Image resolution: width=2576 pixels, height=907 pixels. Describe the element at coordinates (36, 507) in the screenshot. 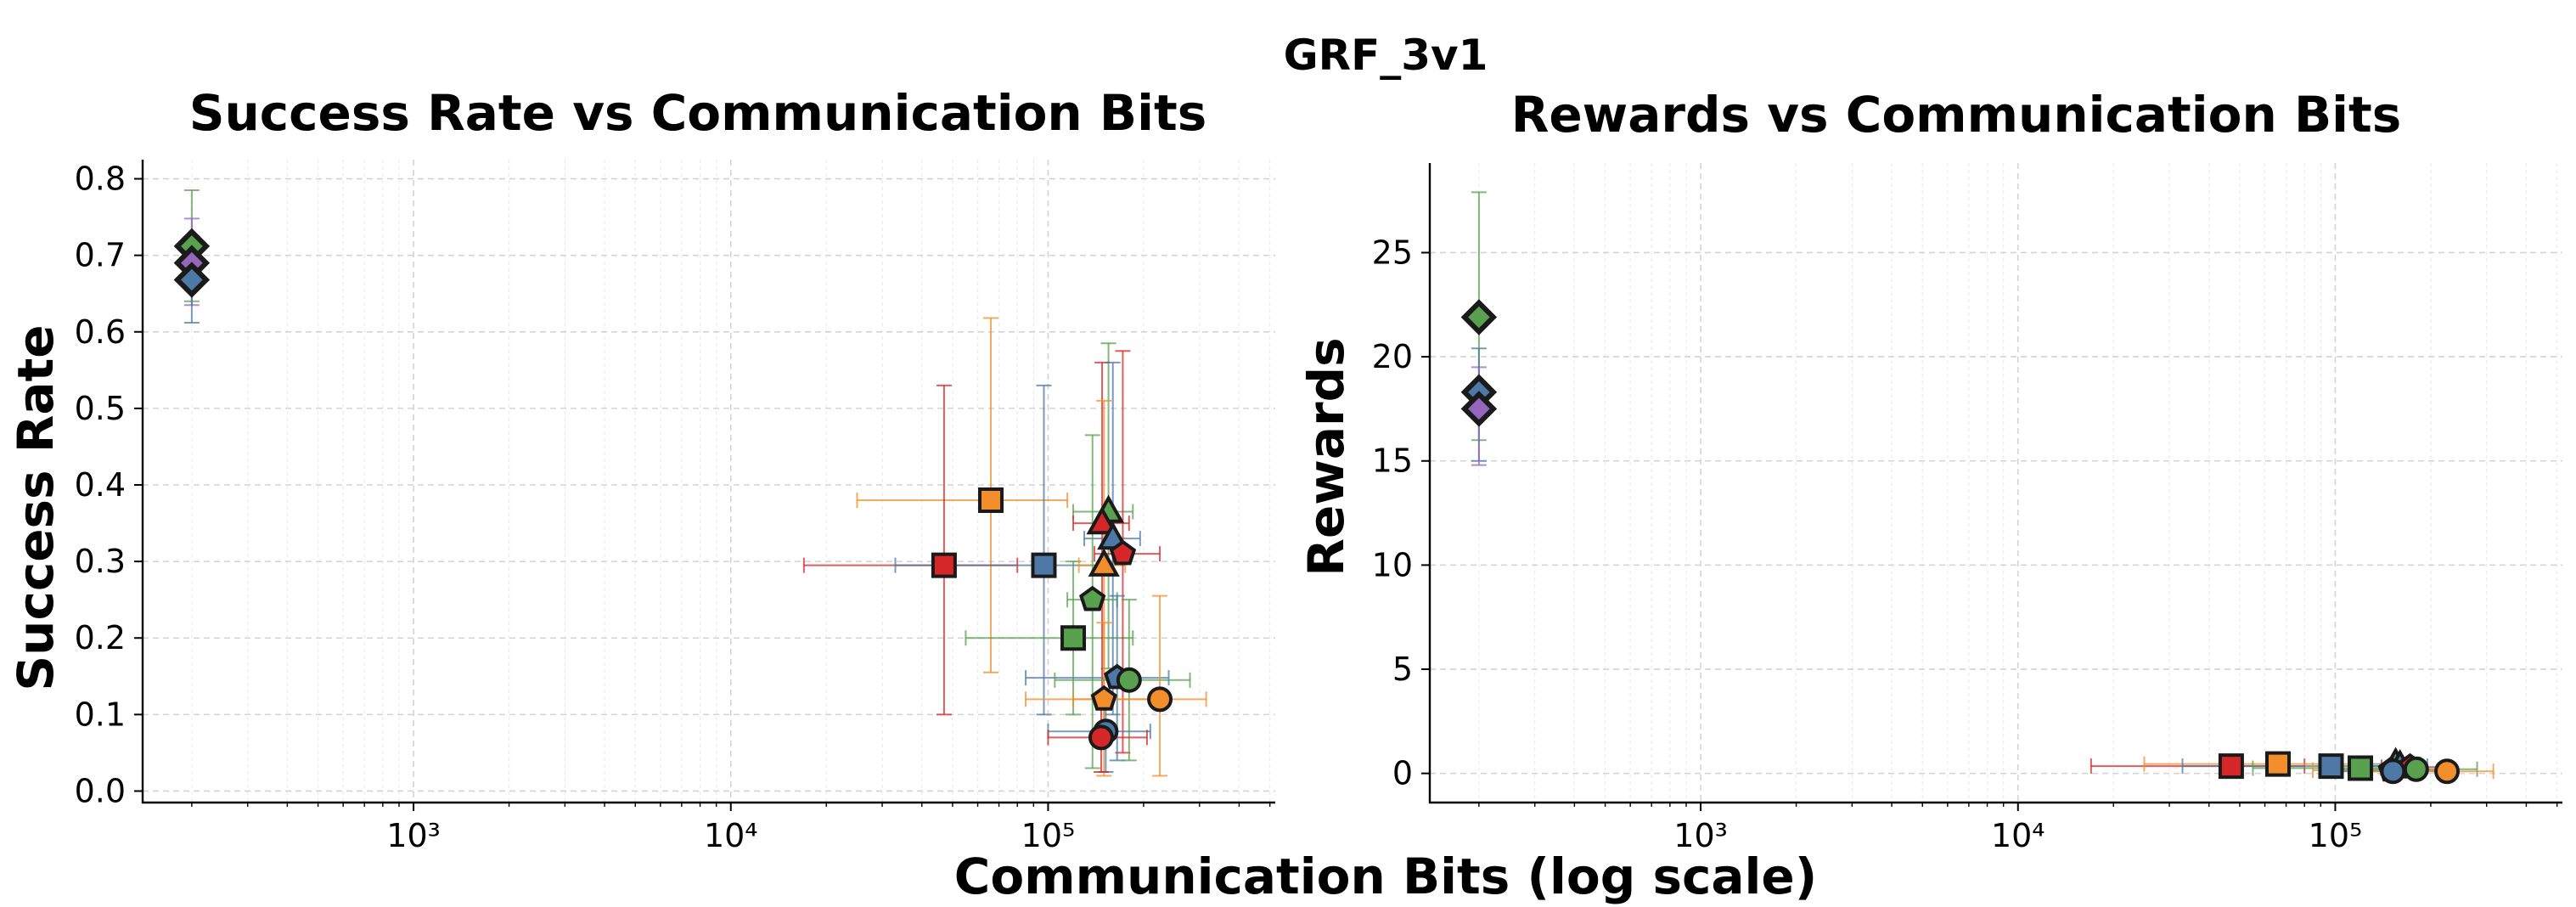

I see `success-rate-y-axis-label: Success Rate` at that location.